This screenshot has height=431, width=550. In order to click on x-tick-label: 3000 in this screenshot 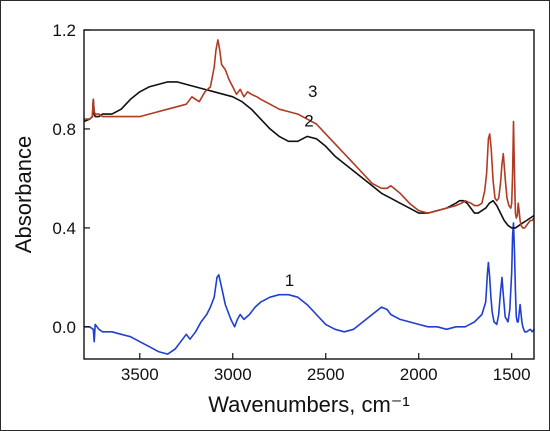, I will do `click(233, 374)`.